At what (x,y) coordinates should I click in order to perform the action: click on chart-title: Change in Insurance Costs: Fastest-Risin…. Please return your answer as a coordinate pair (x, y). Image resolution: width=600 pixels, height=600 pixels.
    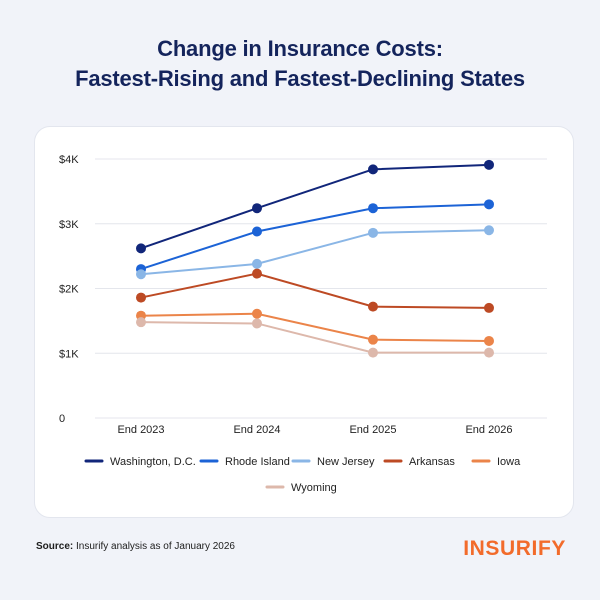
    Looking at the image, I should click on (300, 64).